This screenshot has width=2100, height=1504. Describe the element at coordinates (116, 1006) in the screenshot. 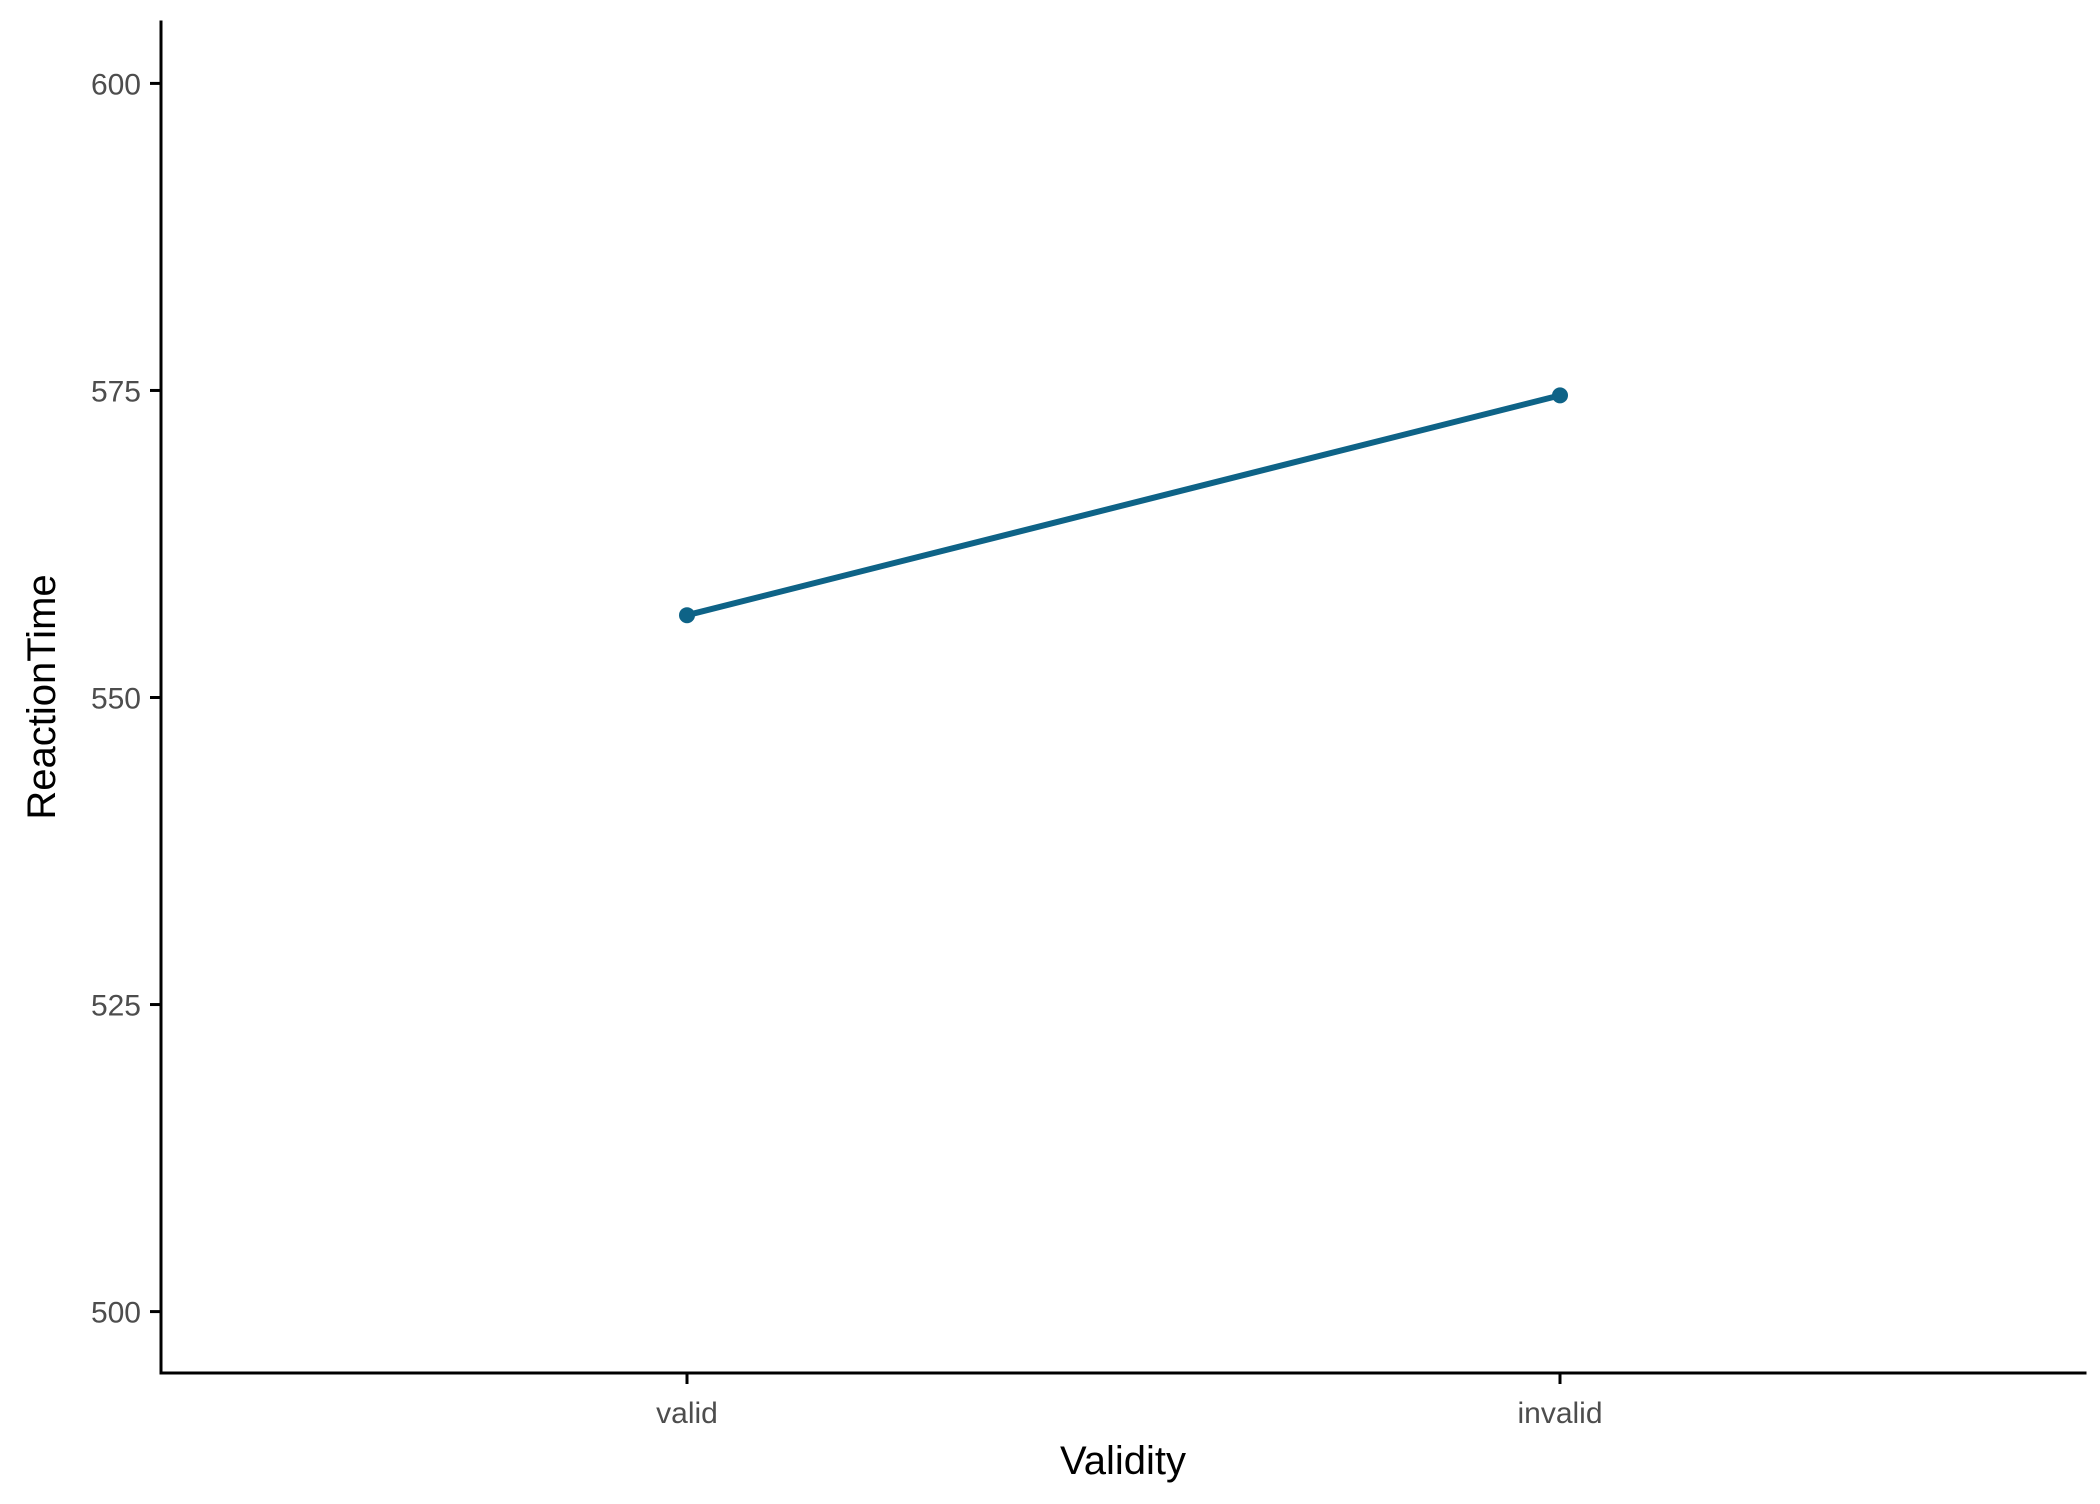

I see `y-tick-label: 525` at that location.